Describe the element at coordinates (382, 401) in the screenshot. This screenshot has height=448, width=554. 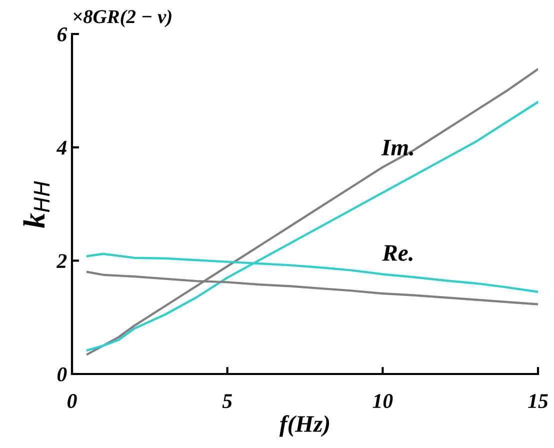
I see `x-tick-label: 10` at that location.